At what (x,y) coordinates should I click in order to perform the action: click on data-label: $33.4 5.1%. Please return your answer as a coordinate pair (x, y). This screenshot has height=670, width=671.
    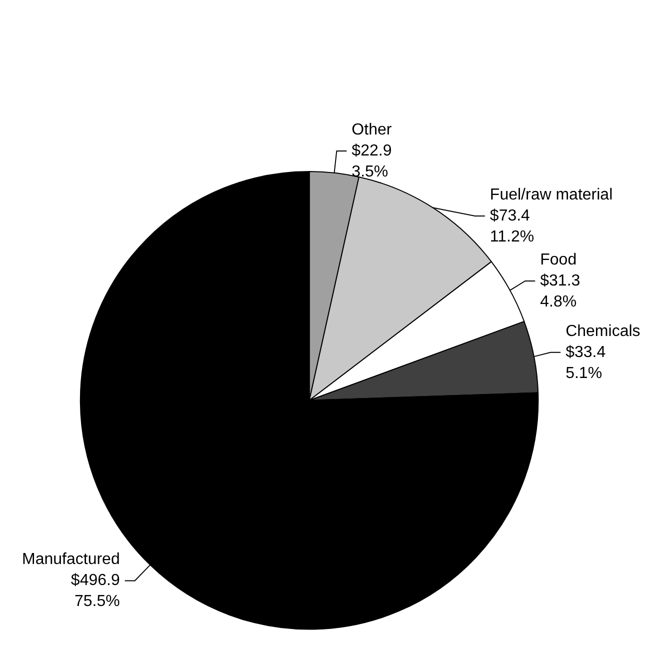
    Looking at the image, I should click on (586, 363).